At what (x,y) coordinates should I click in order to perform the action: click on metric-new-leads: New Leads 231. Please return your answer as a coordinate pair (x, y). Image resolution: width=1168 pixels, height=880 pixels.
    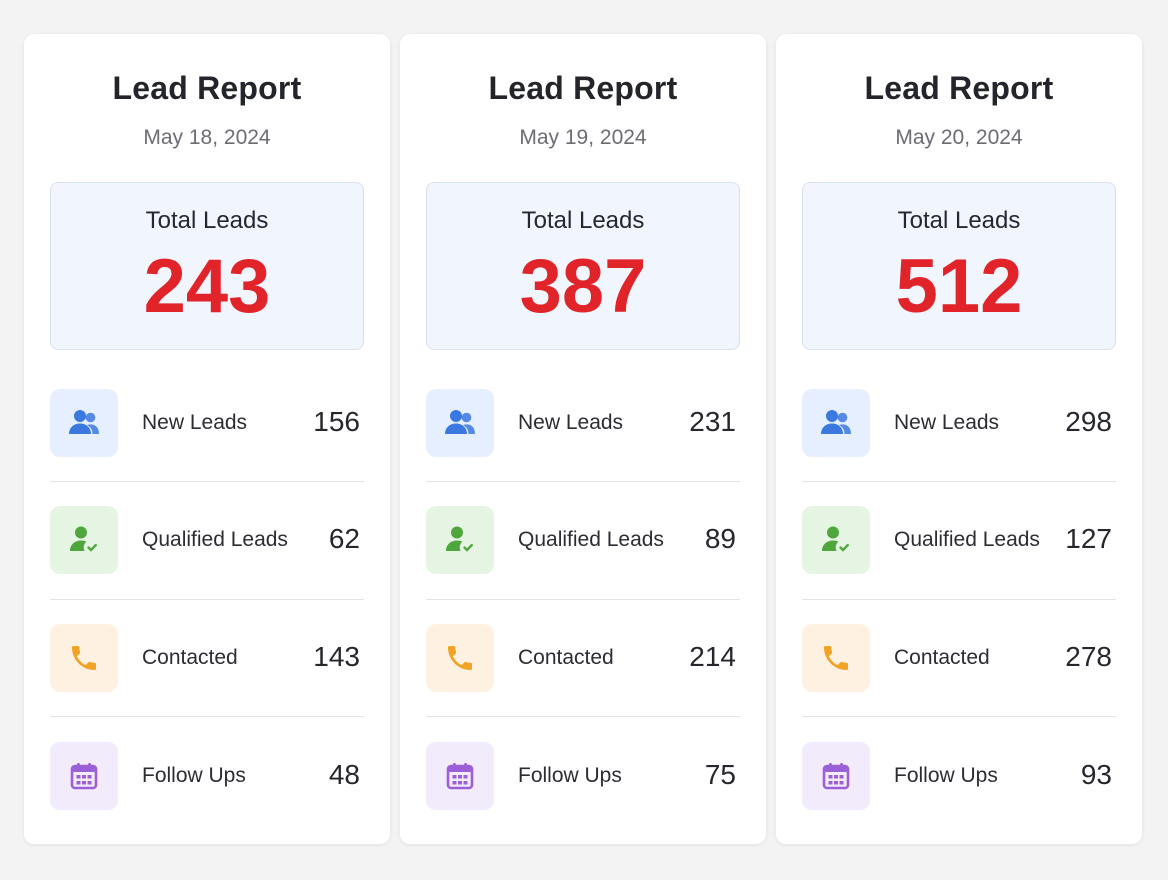
    Looking at the image, I should click on (583, 423).